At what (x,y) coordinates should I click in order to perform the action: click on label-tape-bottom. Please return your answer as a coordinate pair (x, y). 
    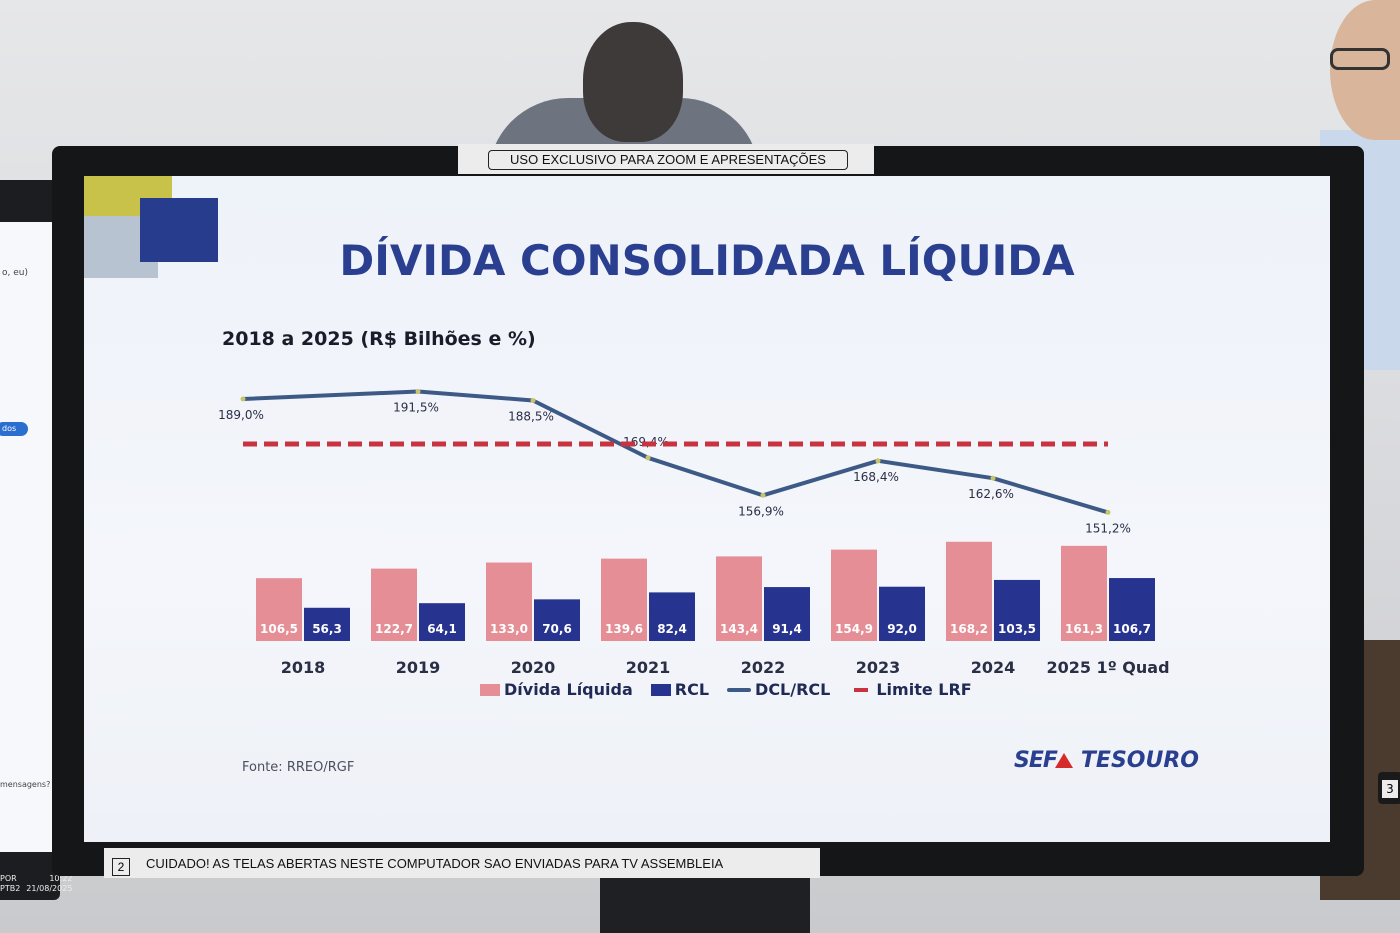
    Looking at the image, I should click on (462, 863).